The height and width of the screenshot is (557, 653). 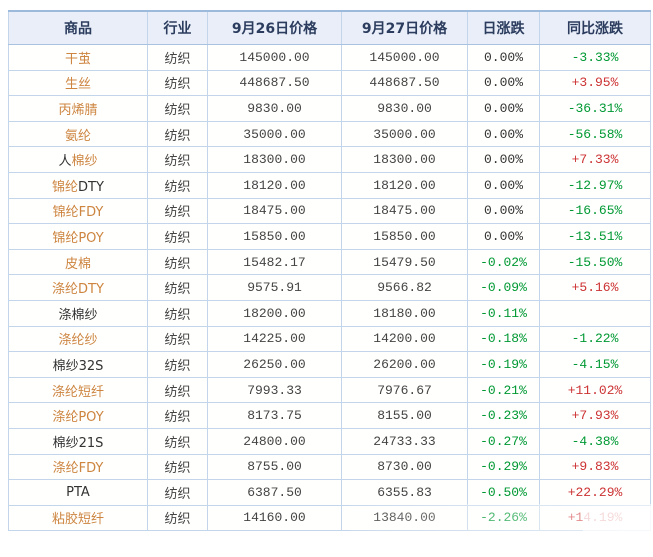 I want to click on commodity-name-part: 涤纶FDY, so click(x=78, y=469).